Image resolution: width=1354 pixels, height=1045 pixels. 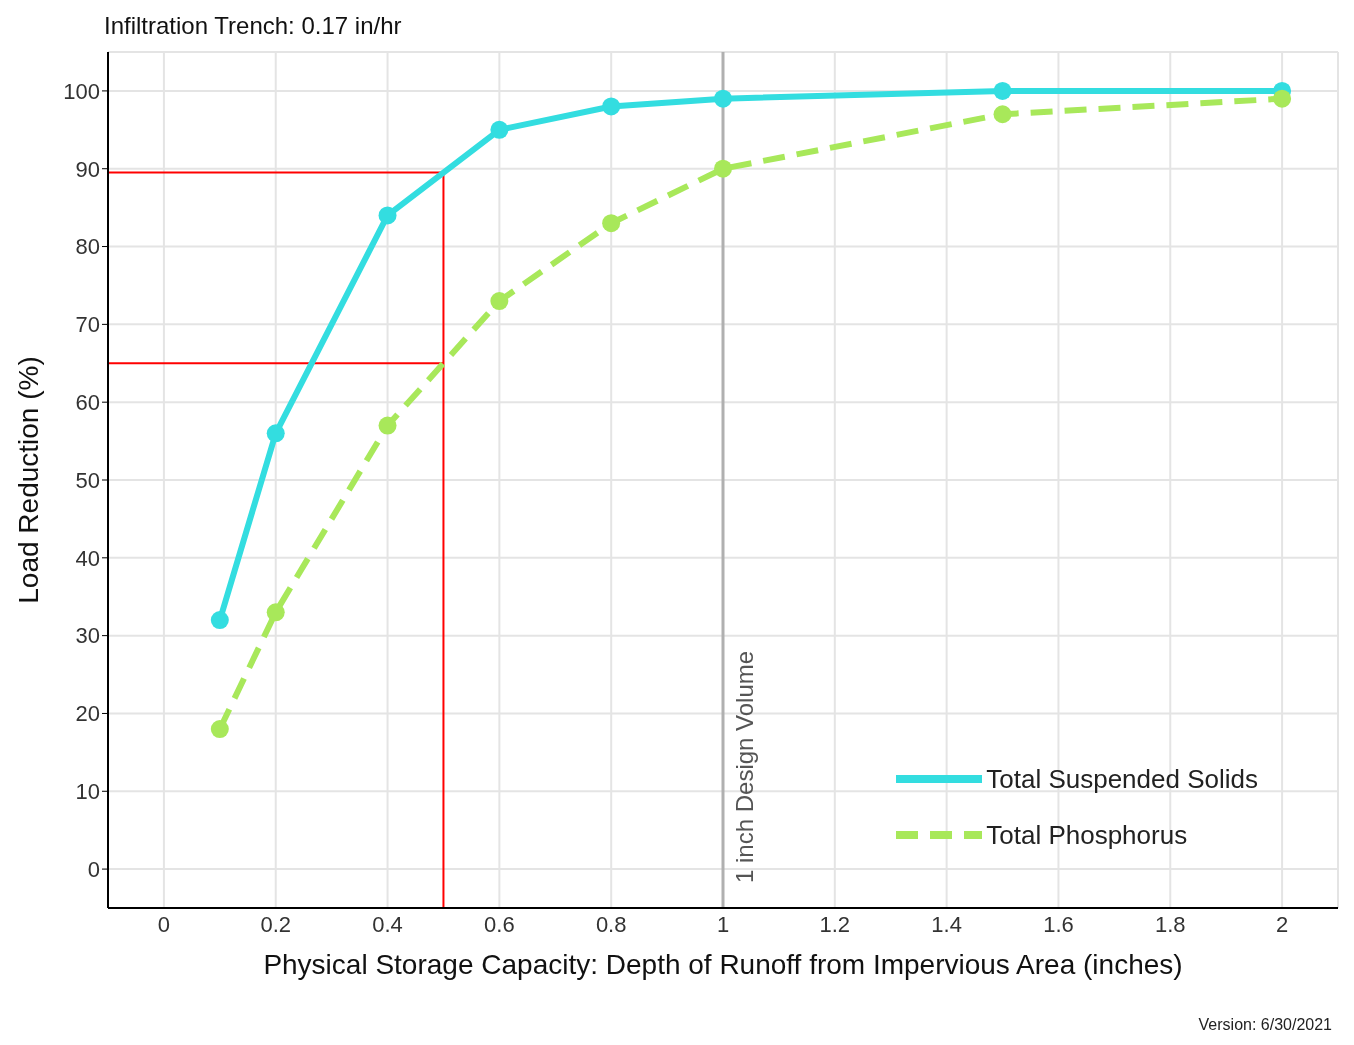 What do you see at coordinates (253, 26) in the screenshot?
I see `chart-title: Infiltration Trench: 0.17 in/hr` at bounding box center [253, 26].